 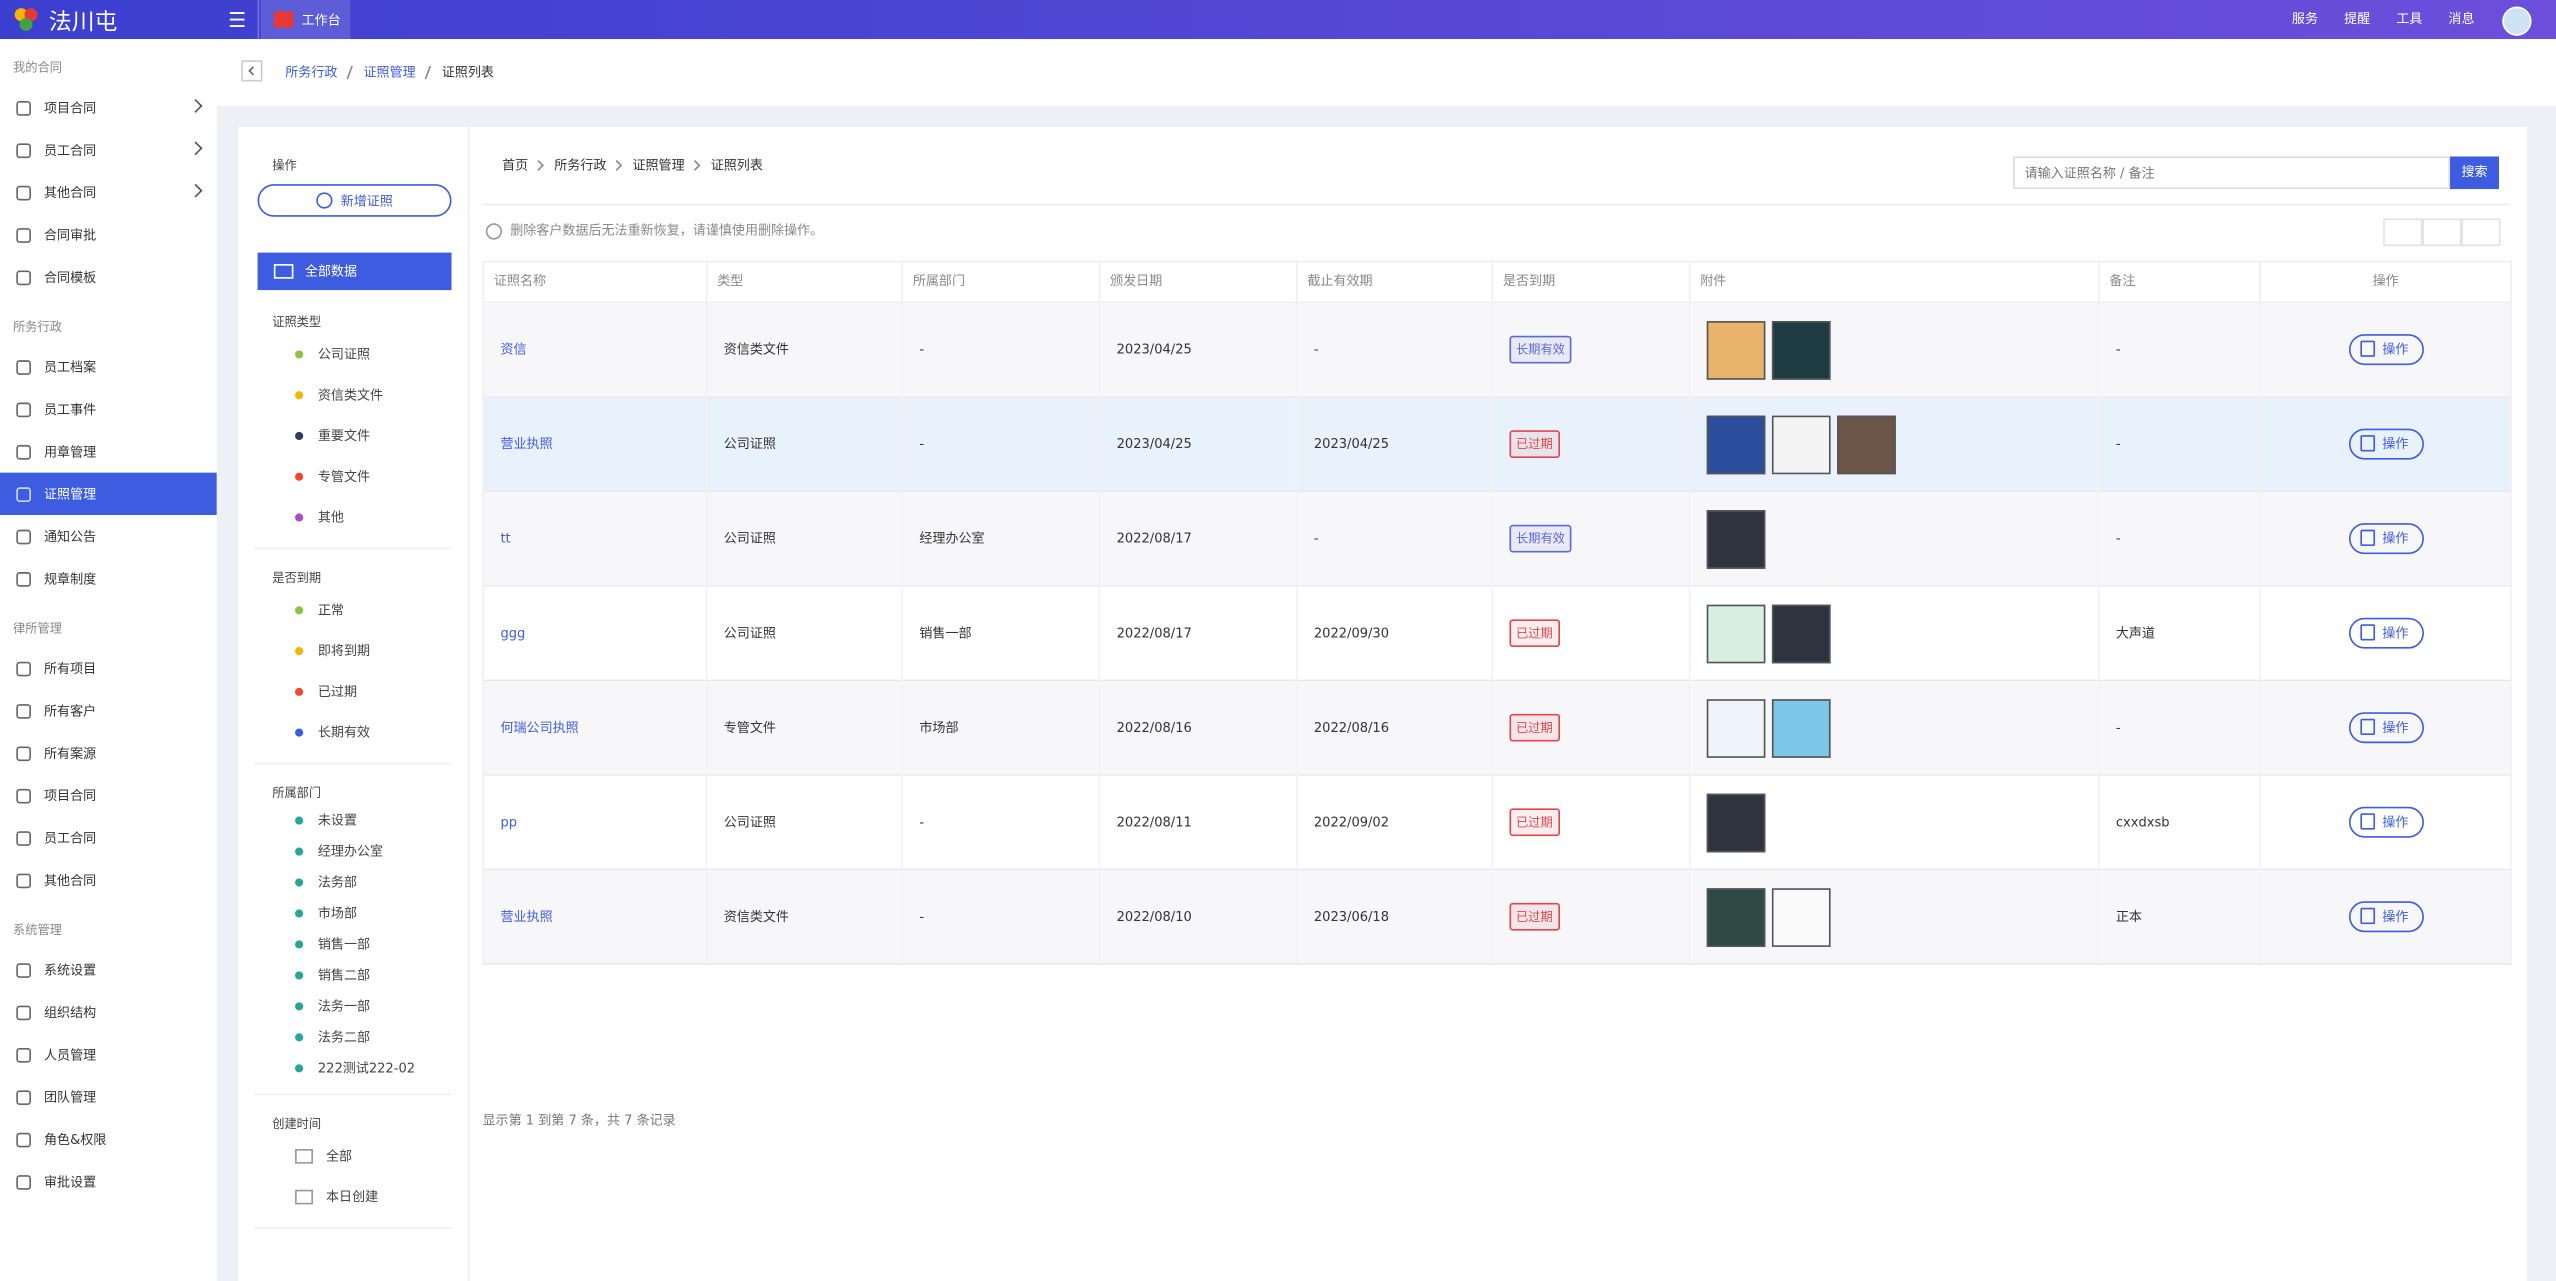 What do you see at coordinates (108, 235) in the screenshot?
I see `nav-item: 合同审批` at bounding box center [108, 235].